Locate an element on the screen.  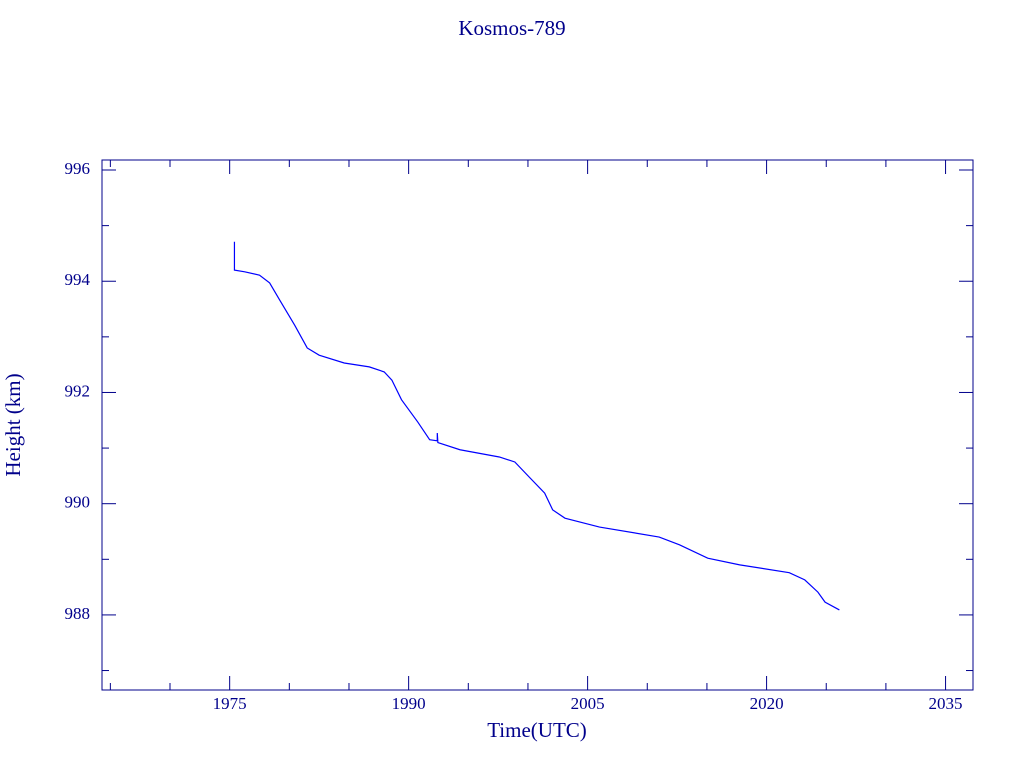
x-tick-label: 1990 is located at coordinates (409, 703).